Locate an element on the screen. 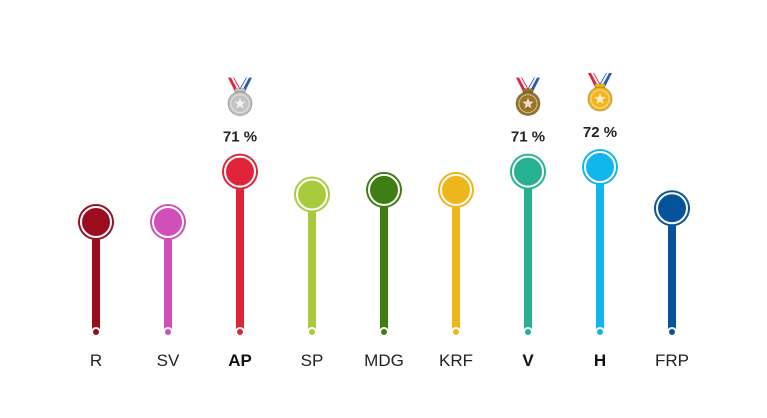 The height and width of the screenshot is (418, 767). category-label-mdg: MDG is located at coordinates (384, 360).